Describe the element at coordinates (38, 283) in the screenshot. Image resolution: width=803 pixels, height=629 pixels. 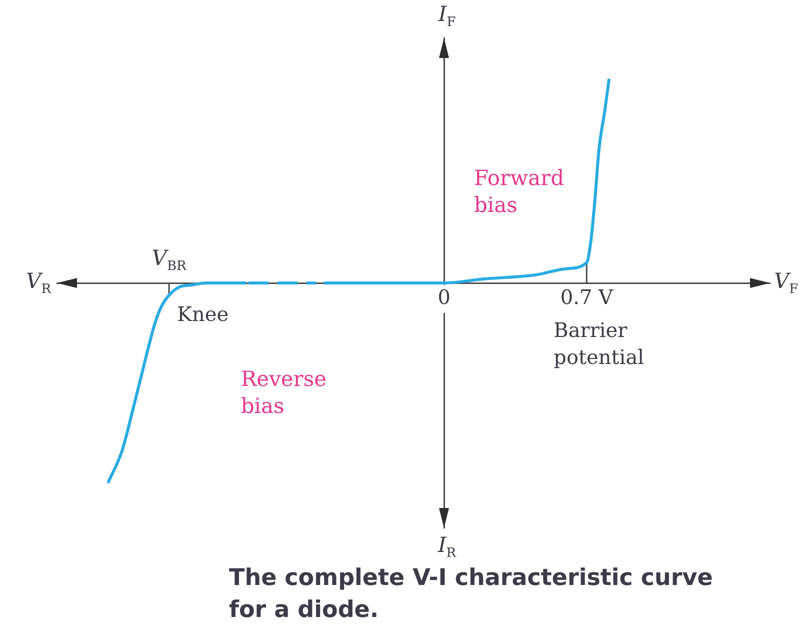
I see `text: V$_{R}$` at that location.